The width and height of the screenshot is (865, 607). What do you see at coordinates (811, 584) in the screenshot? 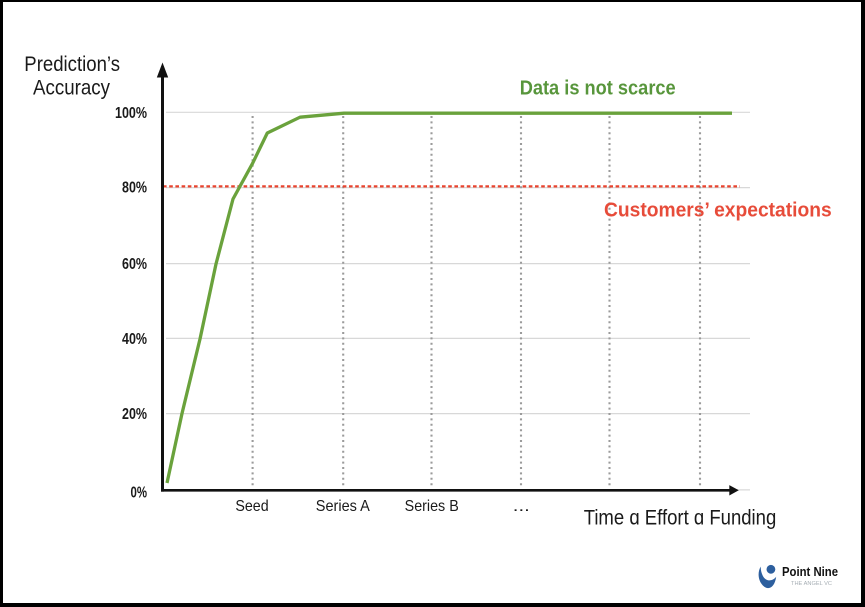
I see `svg-text: THE ANGEL VC` at bounding box center [811, 584].